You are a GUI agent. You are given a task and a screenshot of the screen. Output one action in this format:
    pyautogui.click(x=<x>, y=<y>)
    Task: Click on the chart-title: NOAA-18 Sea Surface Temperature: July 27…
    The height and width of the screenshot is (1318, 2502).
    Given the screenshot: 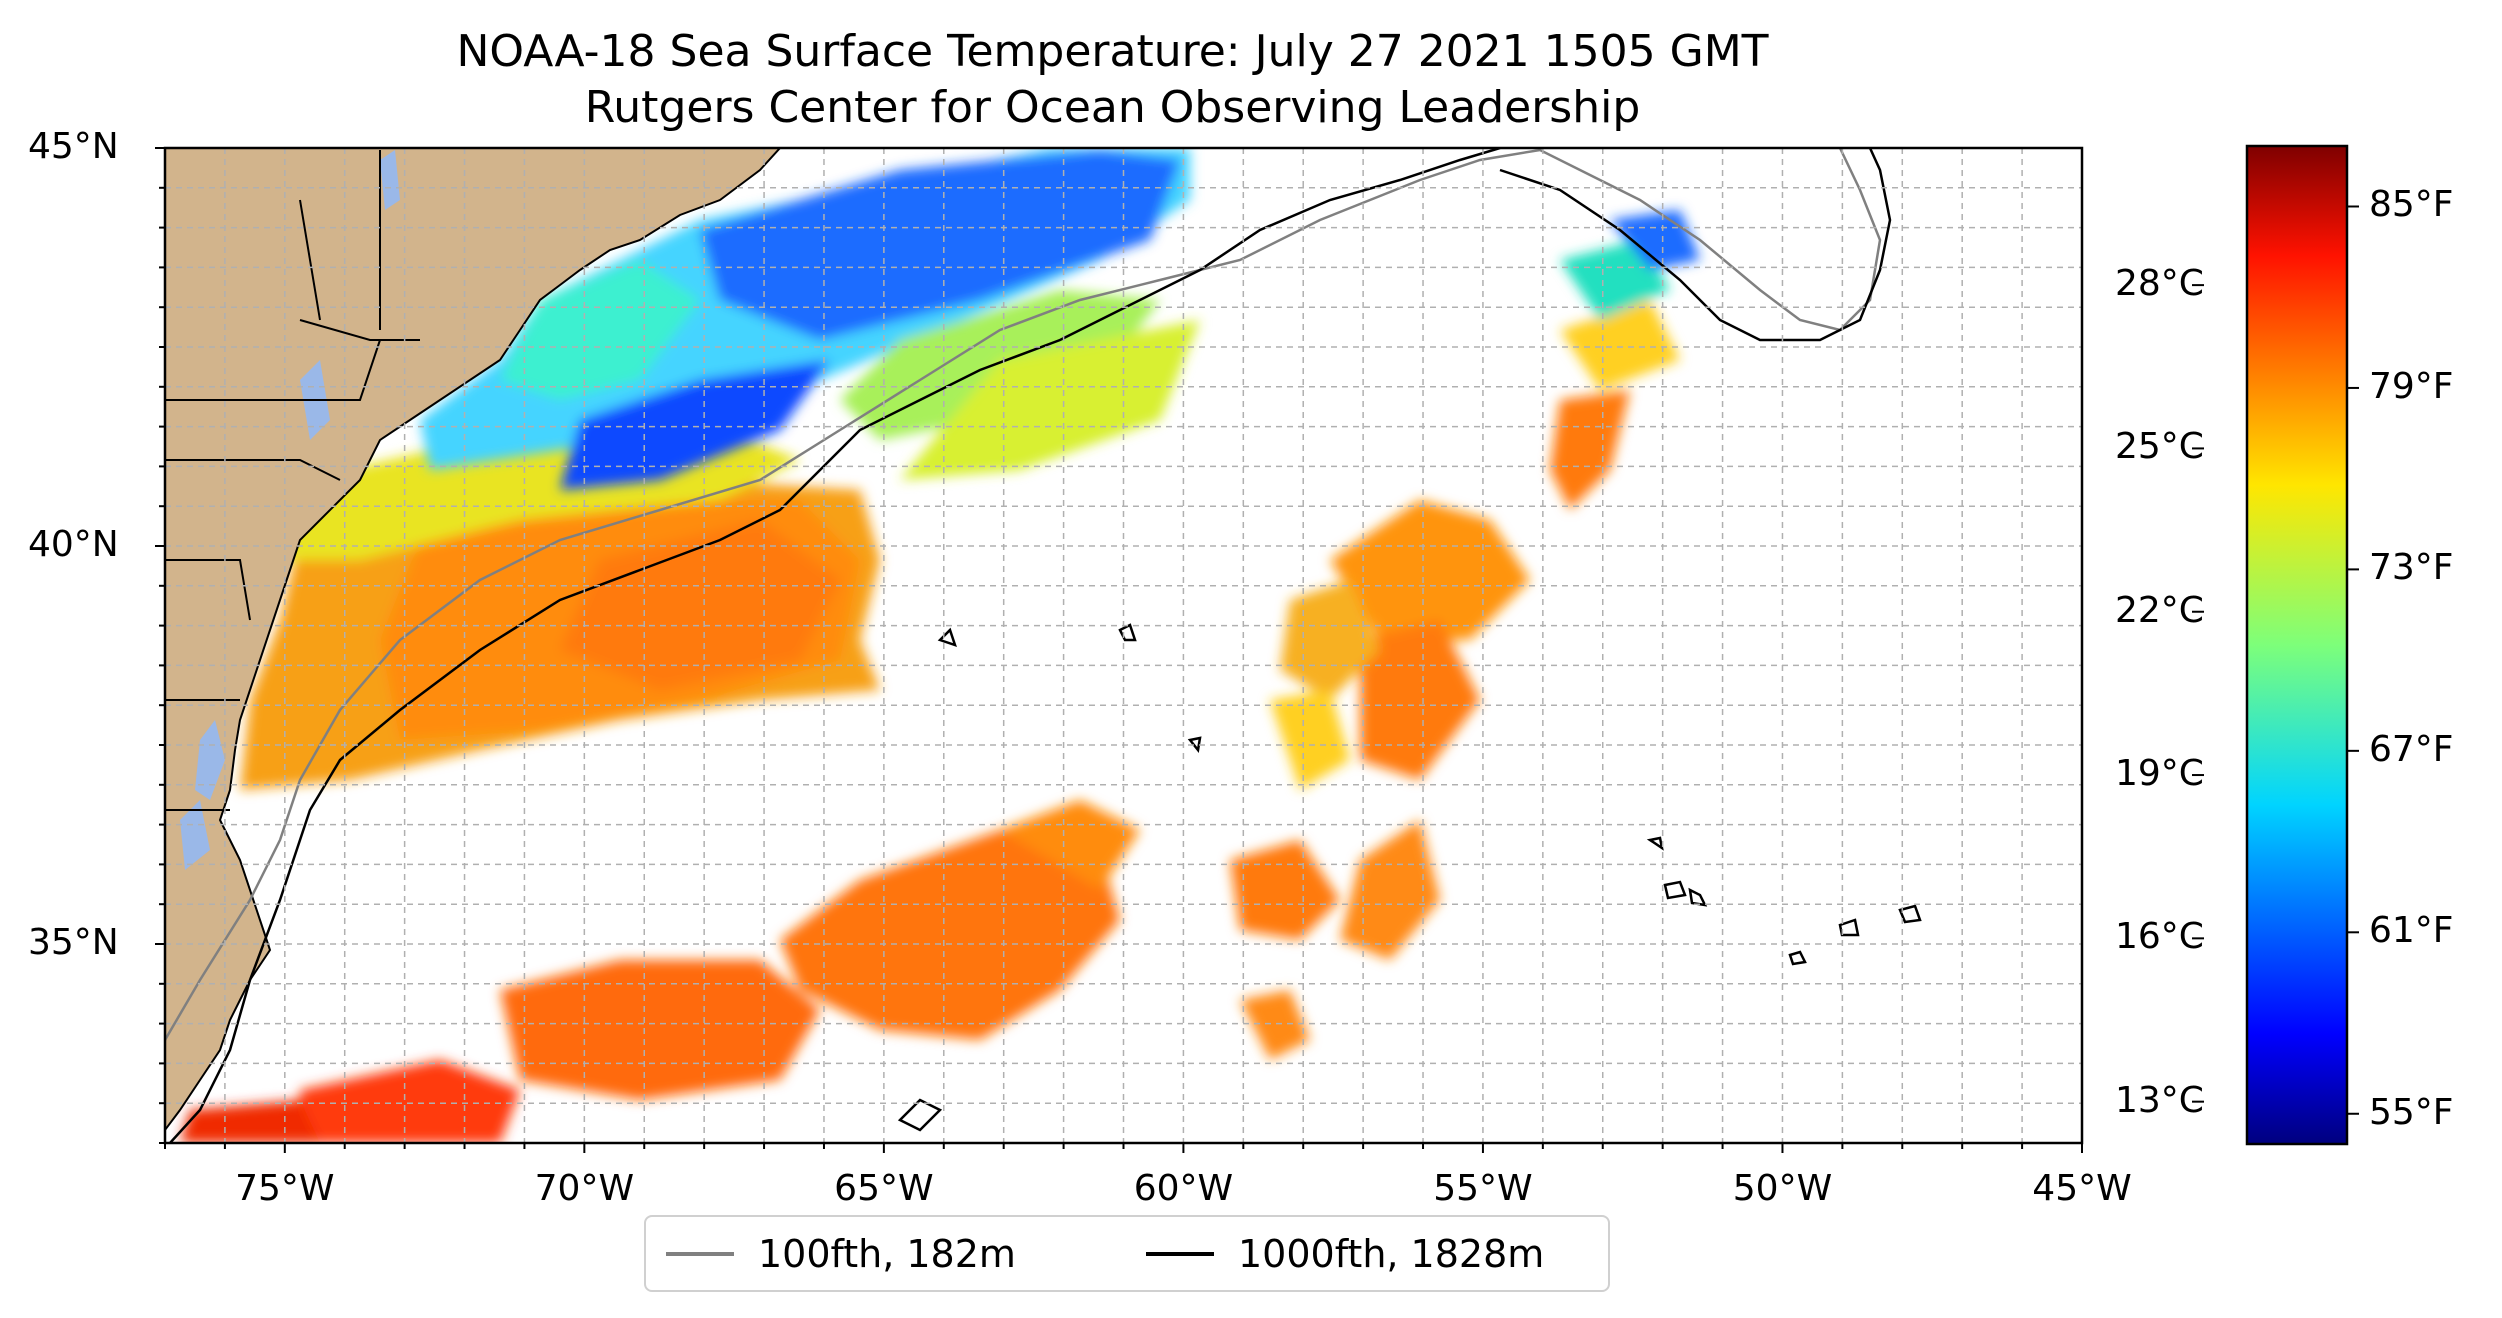 What is the action you would take?
    pyautogui.click(x=1112, y=51)
    